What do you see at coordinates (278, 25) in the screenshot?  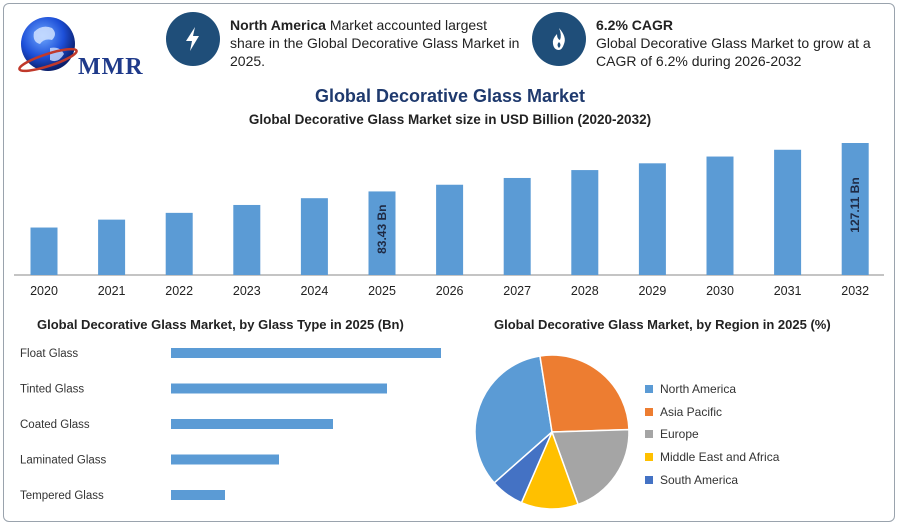 I see `stat-bold: North America` at bounding box center [278, 25].